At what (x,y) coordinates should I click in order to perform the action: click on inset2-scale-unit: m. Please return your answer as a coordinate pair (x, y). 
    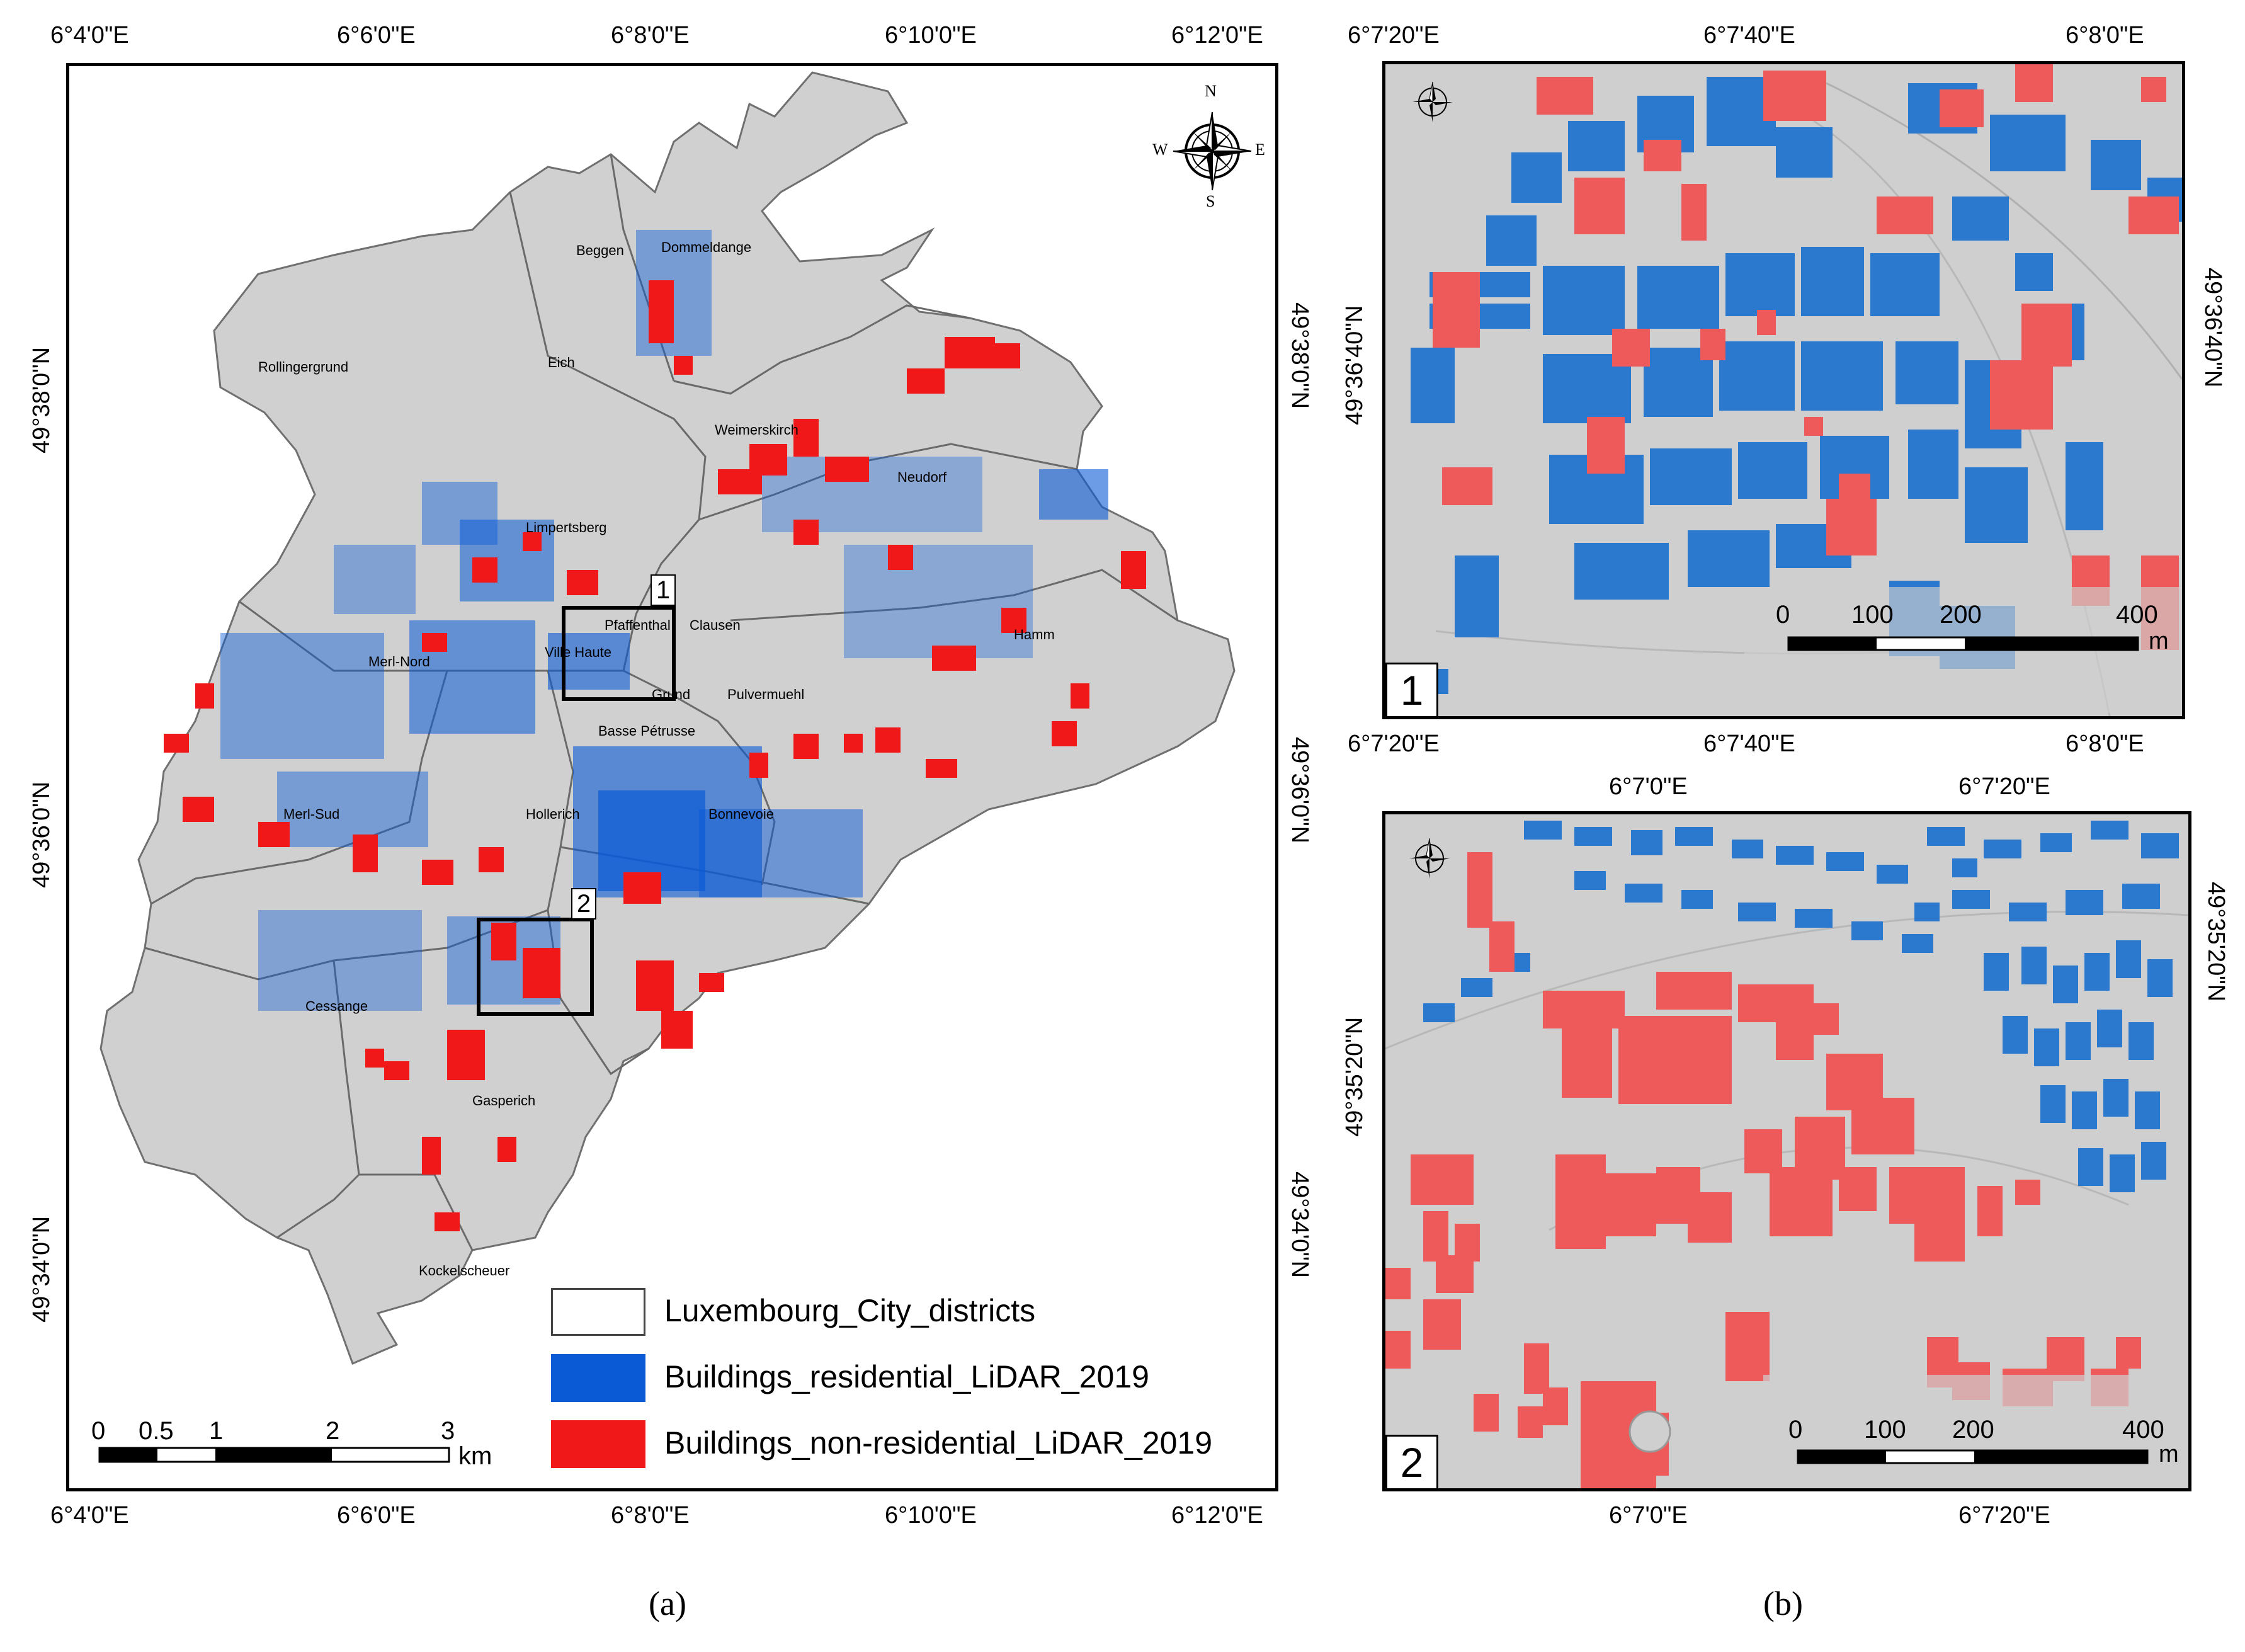
    Looking at the image, I should click on (2169, 1454).